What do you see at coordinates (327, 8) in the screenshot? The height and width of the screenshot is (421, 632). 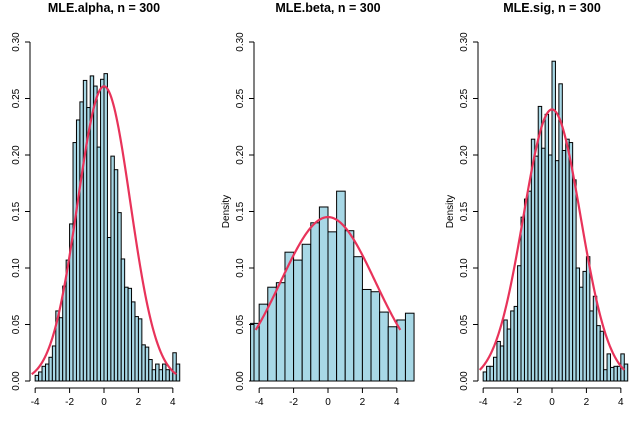 I see `chart-title: MLE.beta, n = 300` at bounding box center [327, 8].